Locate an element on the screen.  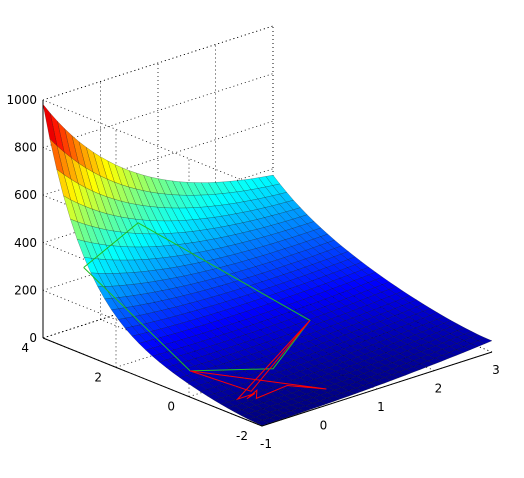
z-tick-label: 600 is located at coordinates (25, 195).